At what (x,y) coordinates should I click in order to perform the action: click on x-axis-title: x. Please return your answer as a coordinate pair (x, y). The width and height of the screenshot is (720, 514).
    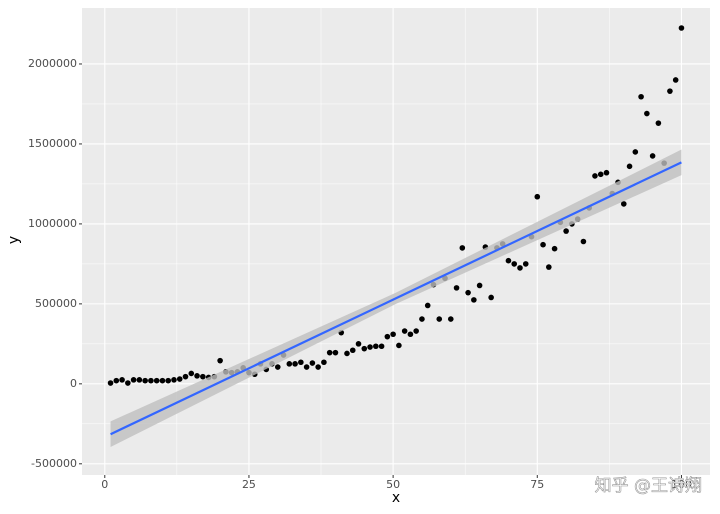
    Looking at the image, I should click on (396, 498).